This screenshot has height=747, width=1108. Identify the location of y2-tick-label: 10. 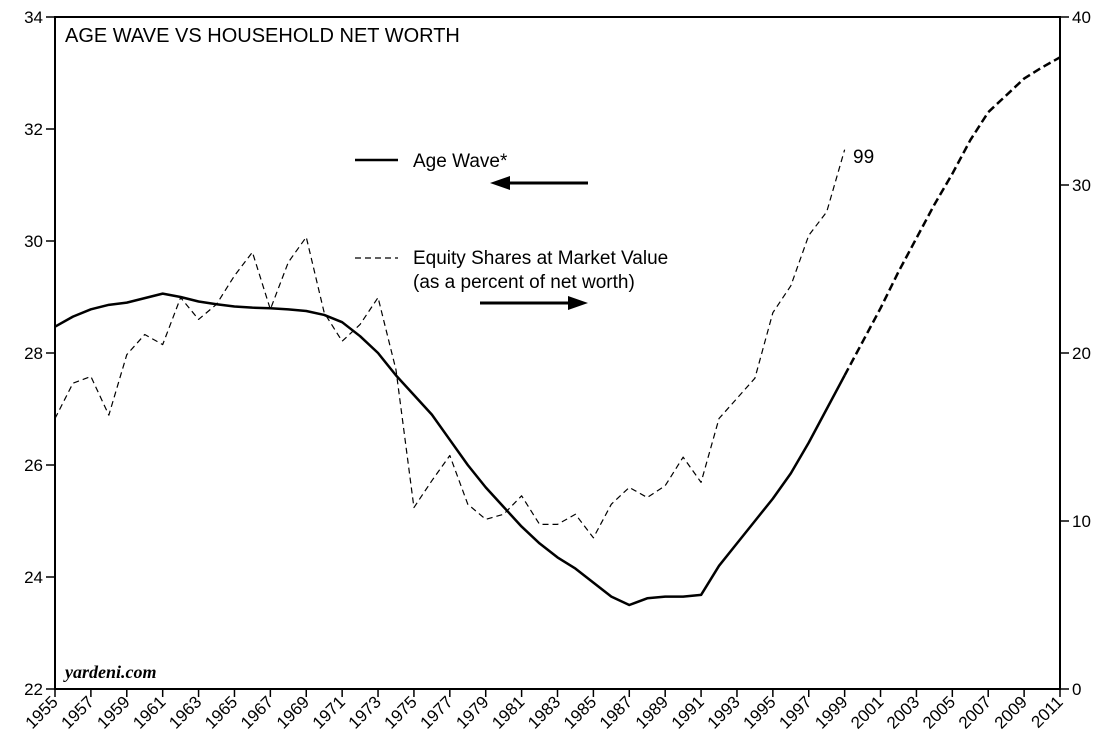
(1081, 521).